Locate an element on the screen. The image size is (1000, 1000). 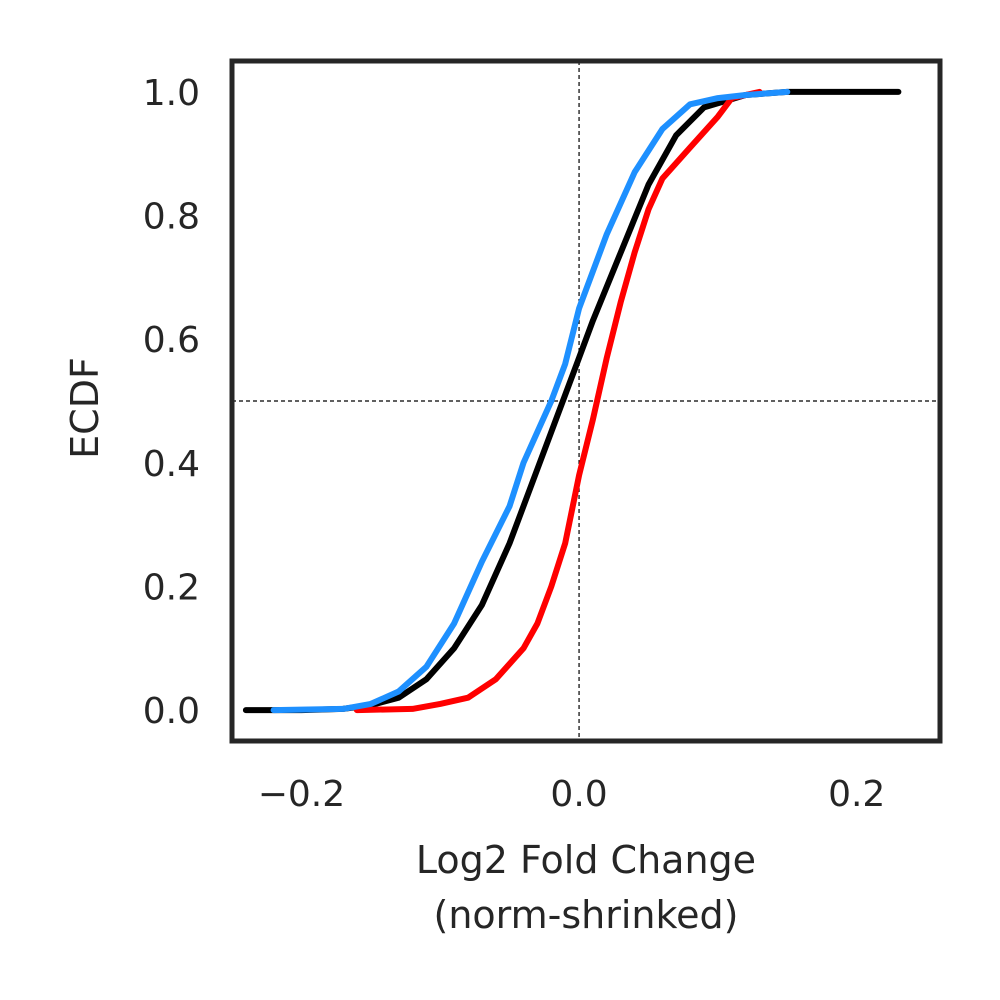
y-axis-label: ECDF is located at coordinates (85, 408).